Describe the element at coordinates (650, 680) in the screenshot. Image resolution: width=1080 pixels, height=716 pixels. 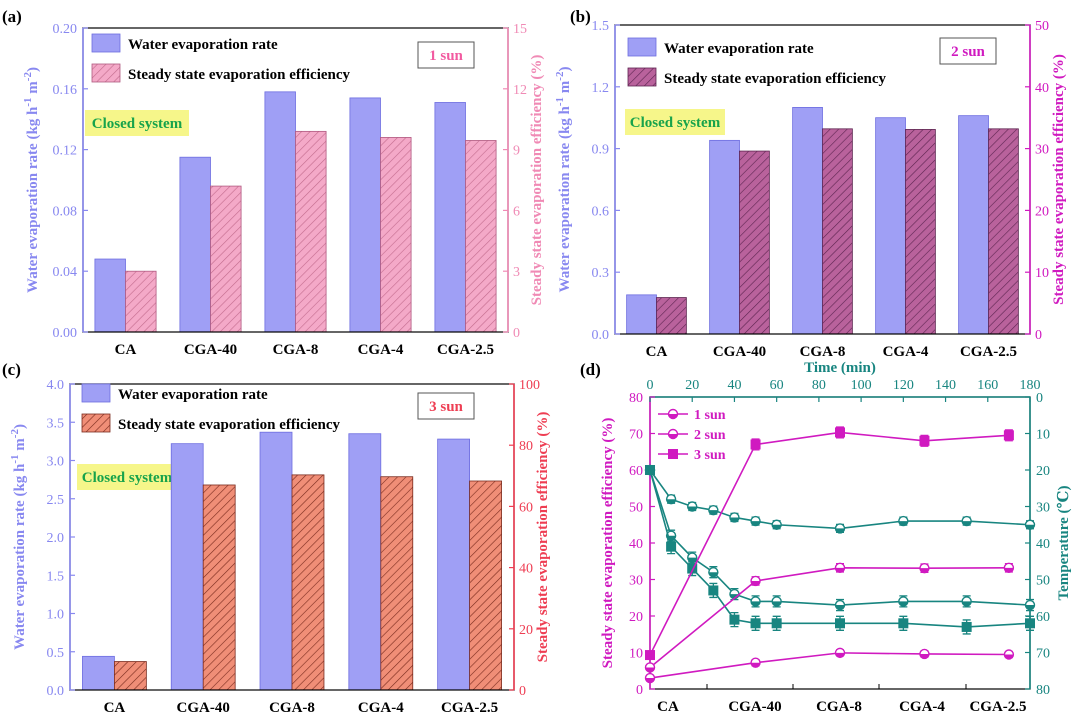
I see `eff-point-0-0-half` at that location.